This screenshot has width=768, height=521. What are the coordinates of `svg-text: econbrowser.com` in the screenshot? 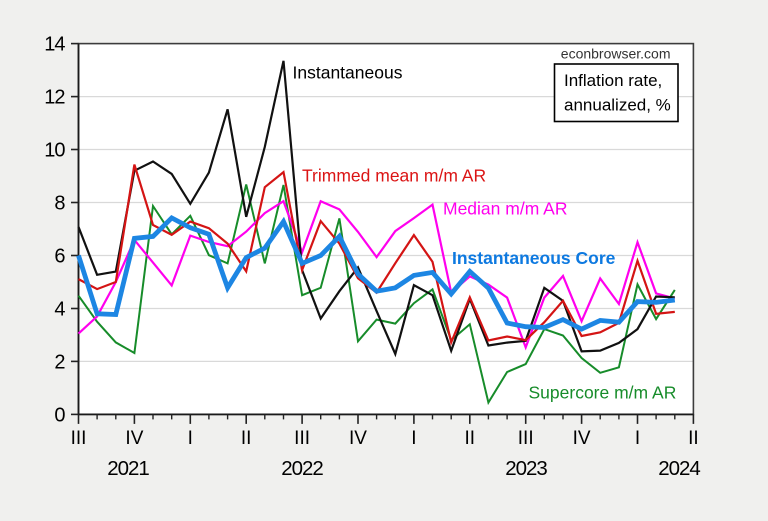 It's located at (616, 54).